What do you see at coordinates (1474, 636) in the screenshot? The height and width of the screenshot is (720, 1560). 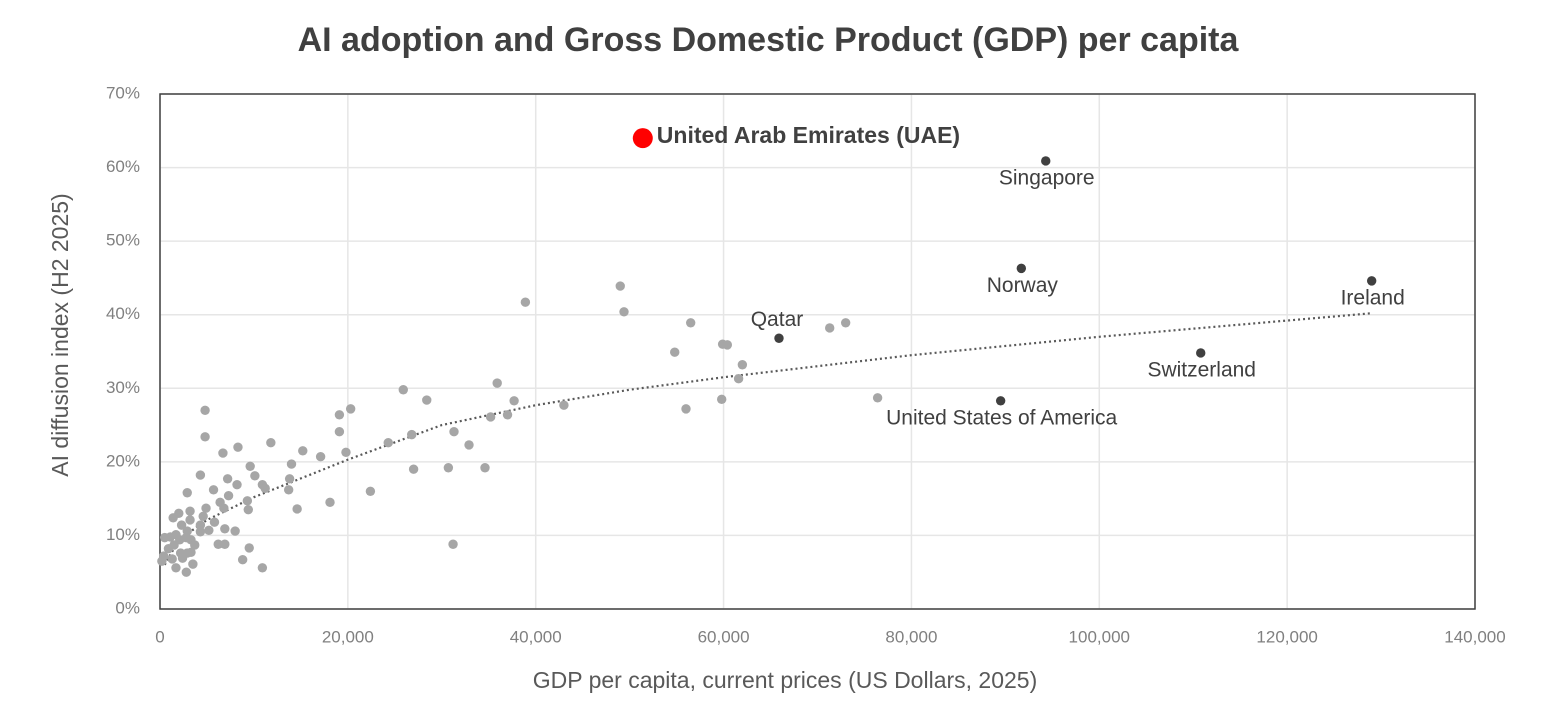 I see `x-tick-label: 140,000` at bounding box center [1474, 636].